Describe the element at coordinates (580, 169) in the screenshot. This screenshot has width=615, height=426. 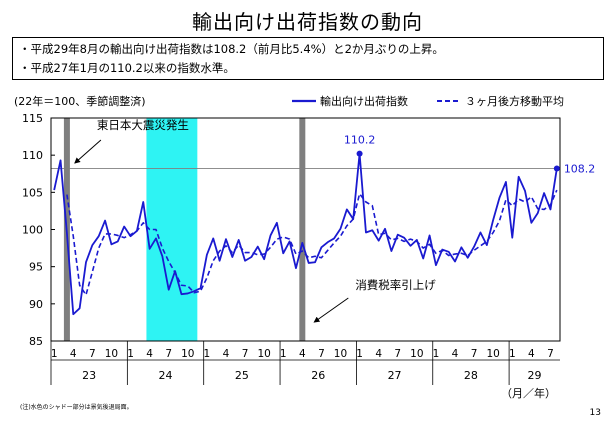
I see `highlight-value-label: 108.2` at that location.